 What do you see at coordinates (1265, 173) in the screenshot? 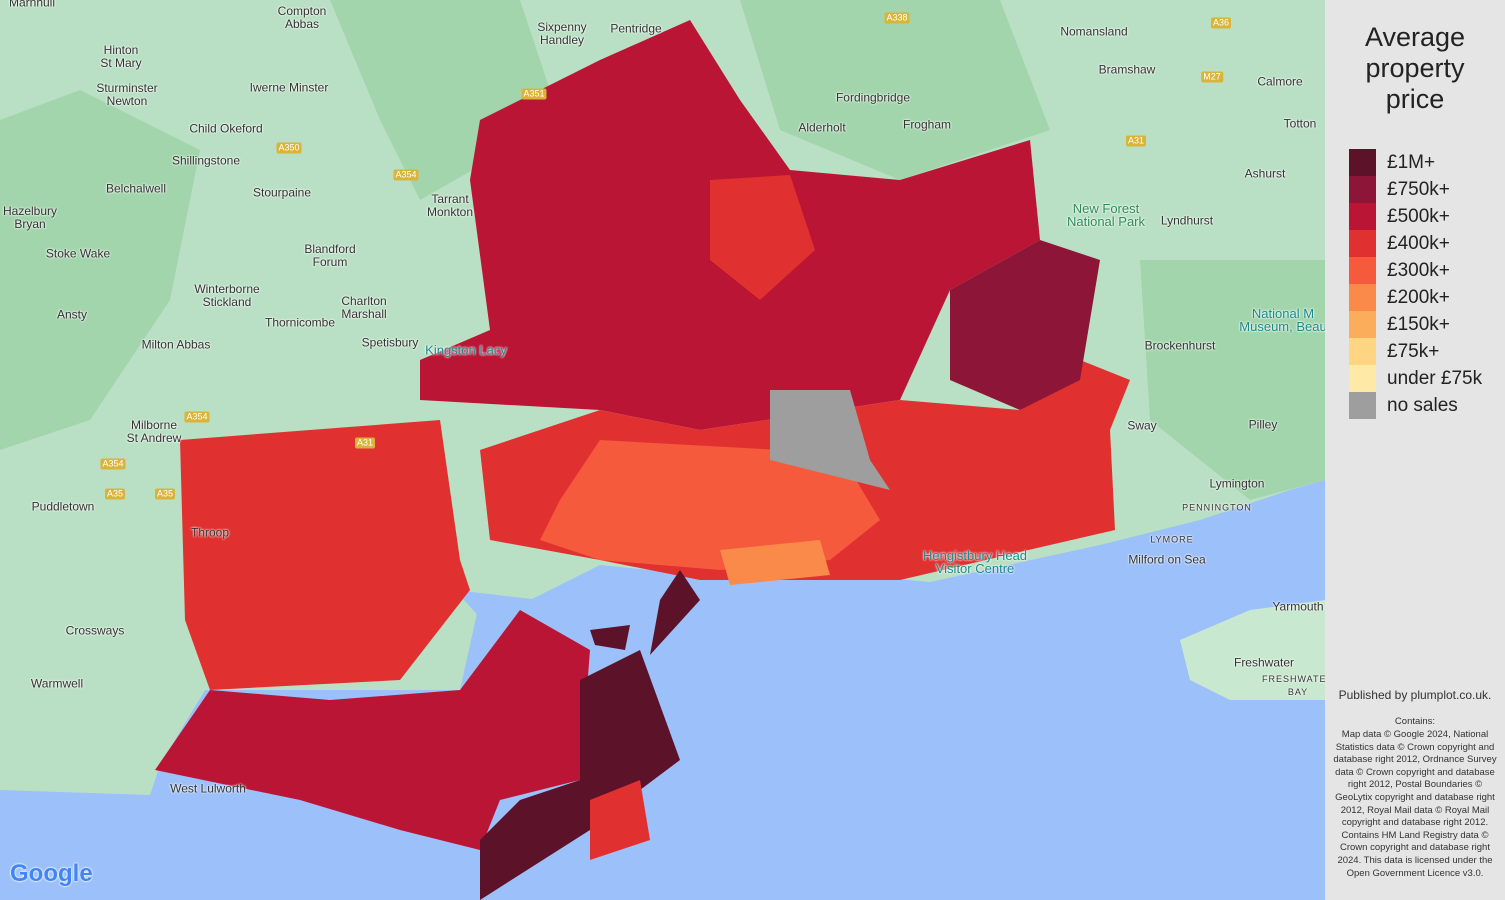
I see `place-label: Ashurst` at bounding box center [1265, 173].